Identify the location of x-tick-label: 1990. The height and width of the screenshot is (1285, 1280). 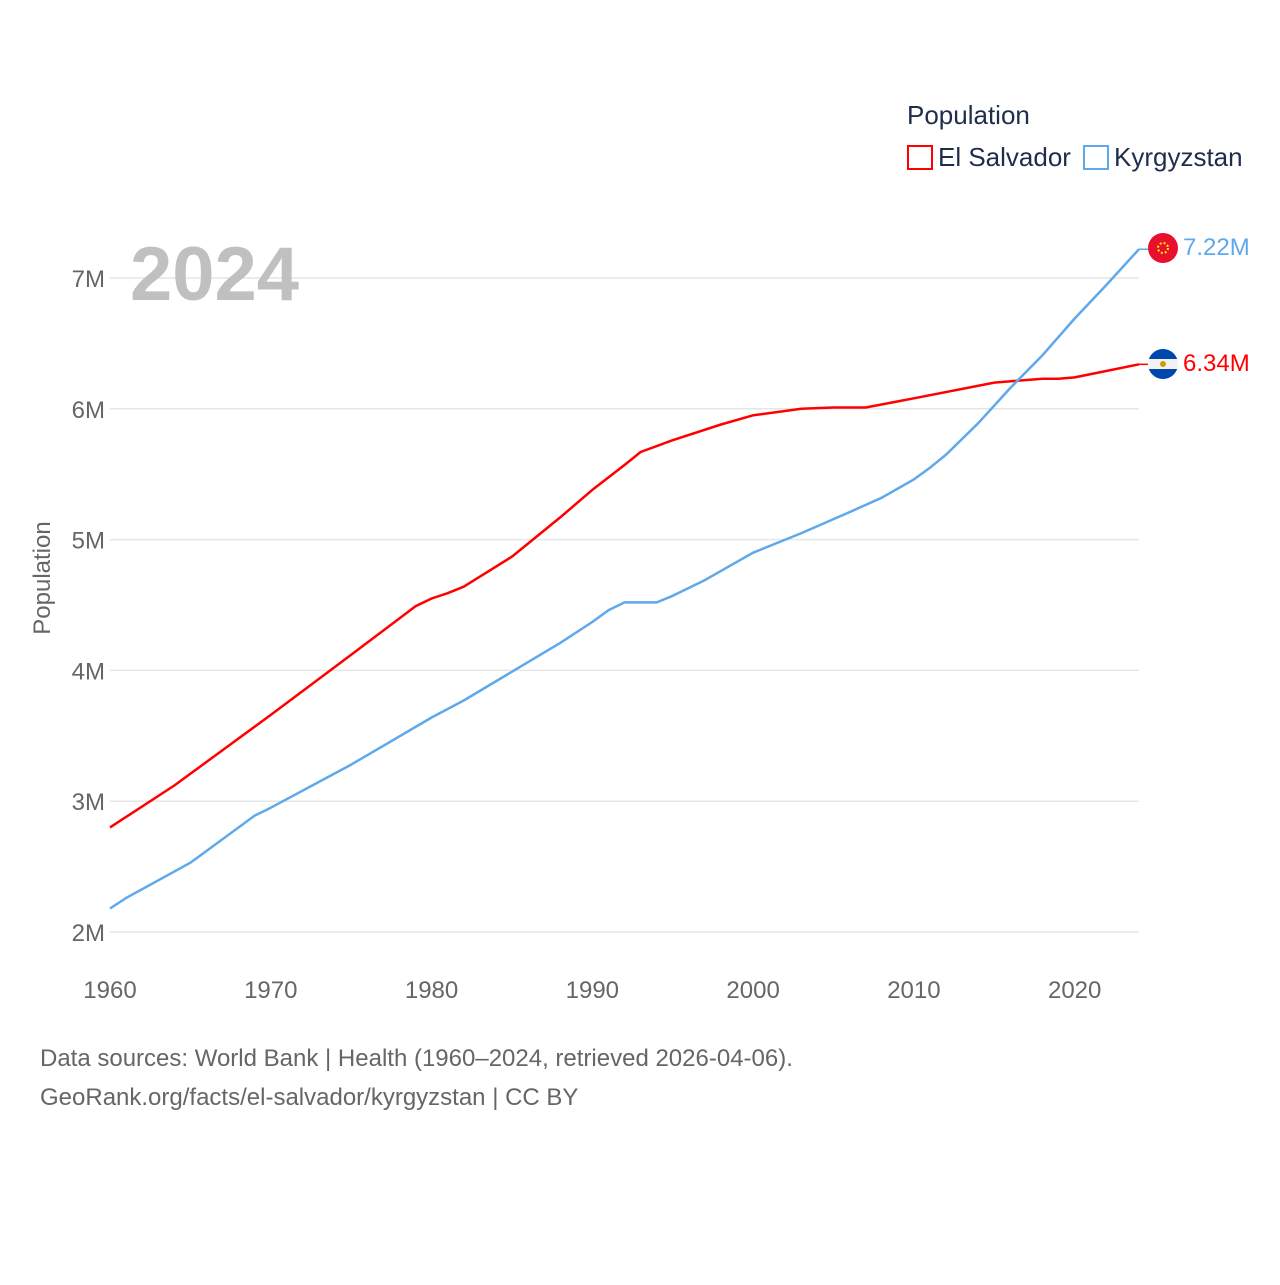
(592, 990).